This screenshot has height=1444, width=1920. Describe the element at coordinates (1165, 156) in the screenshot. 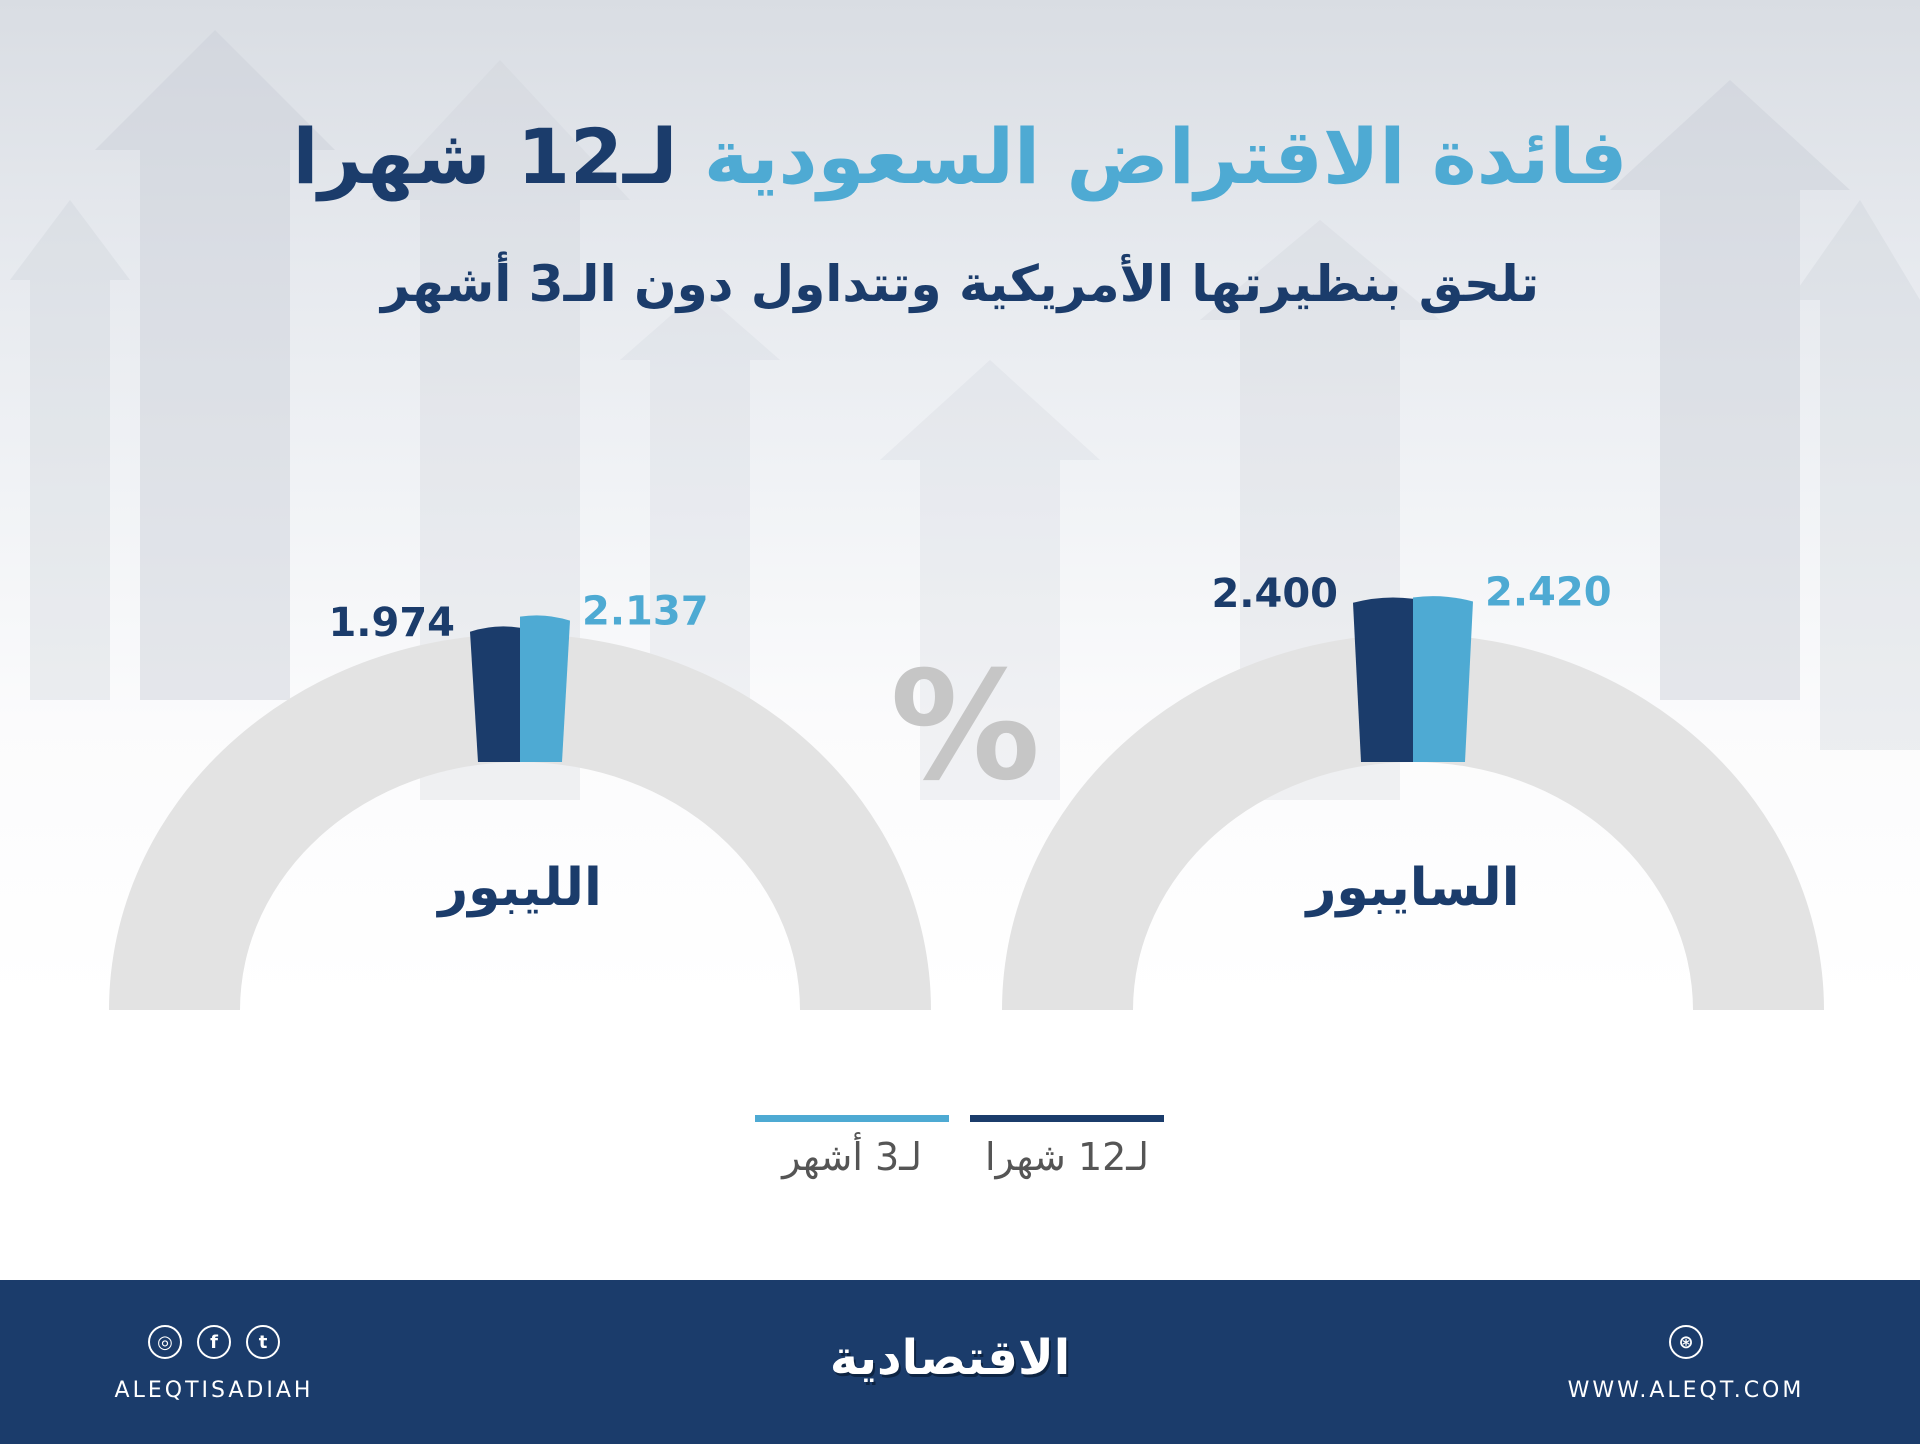

I see `title-accent: فائدة الاقتراض السعودية` at that location.